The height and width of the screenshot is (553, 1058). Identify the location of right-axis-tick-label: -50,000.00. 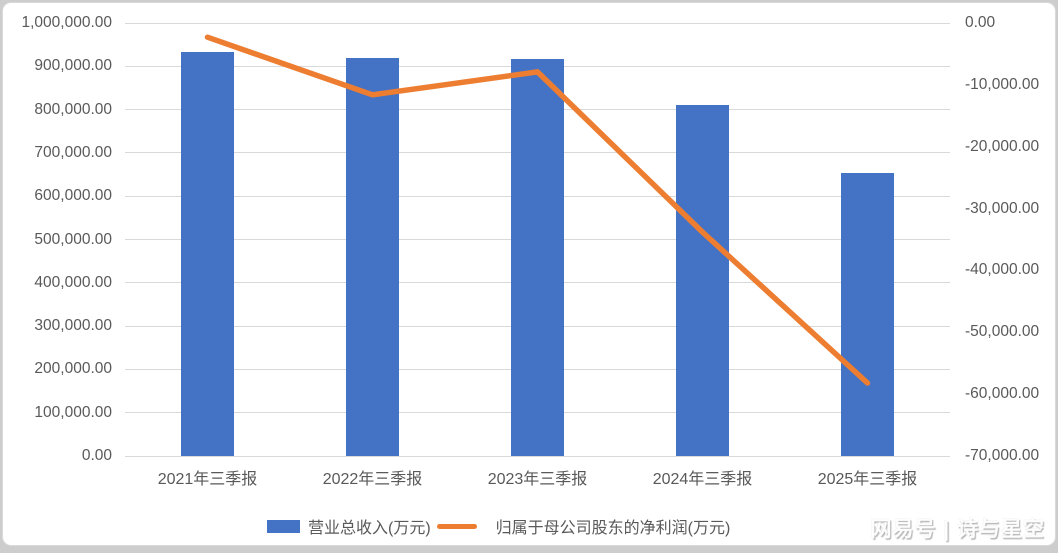
(1002, 332).